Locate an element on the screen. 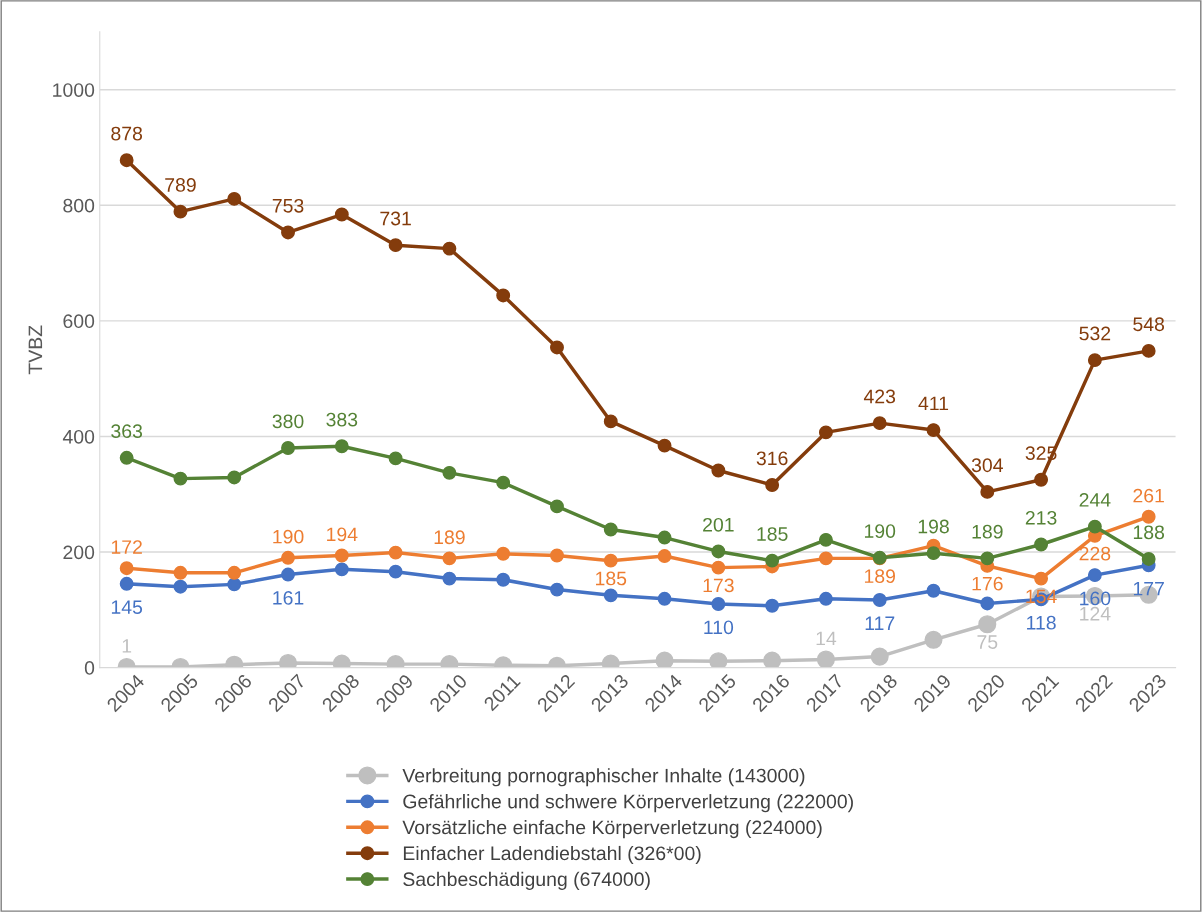  data-label: 261 is located at coordinates (1148, 495).